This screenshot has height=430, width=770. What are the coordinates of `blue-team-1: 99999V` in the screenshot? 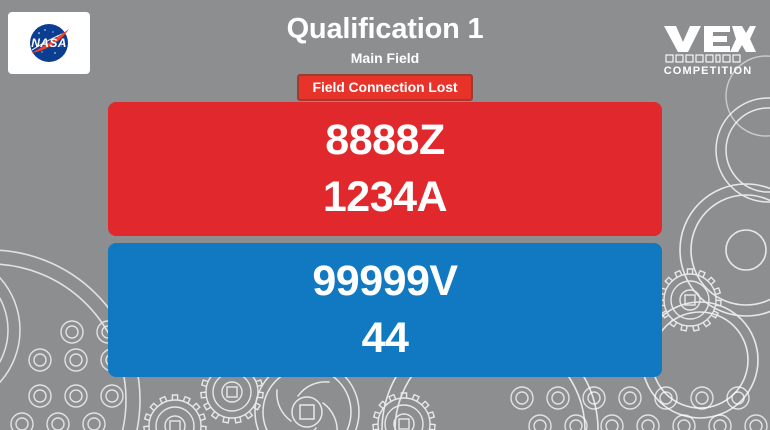 It's located at (385, 281).